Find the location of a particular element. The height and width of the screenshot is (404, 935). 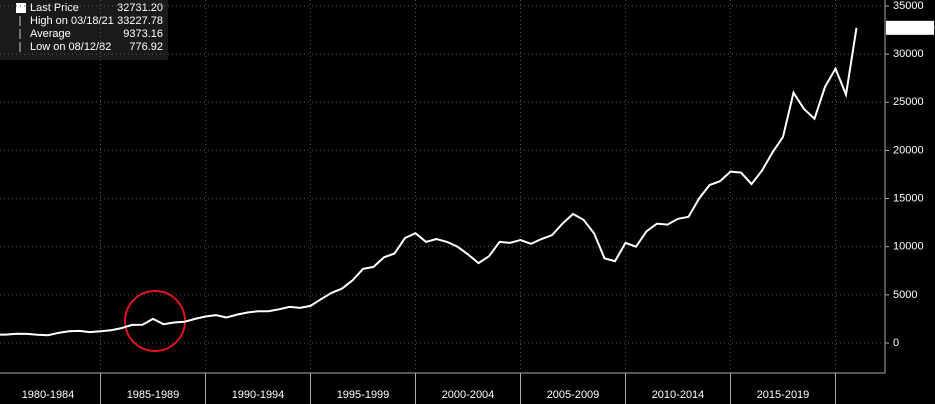

x-tick-label: 1995-1999 is located at coordinates (363, 395).